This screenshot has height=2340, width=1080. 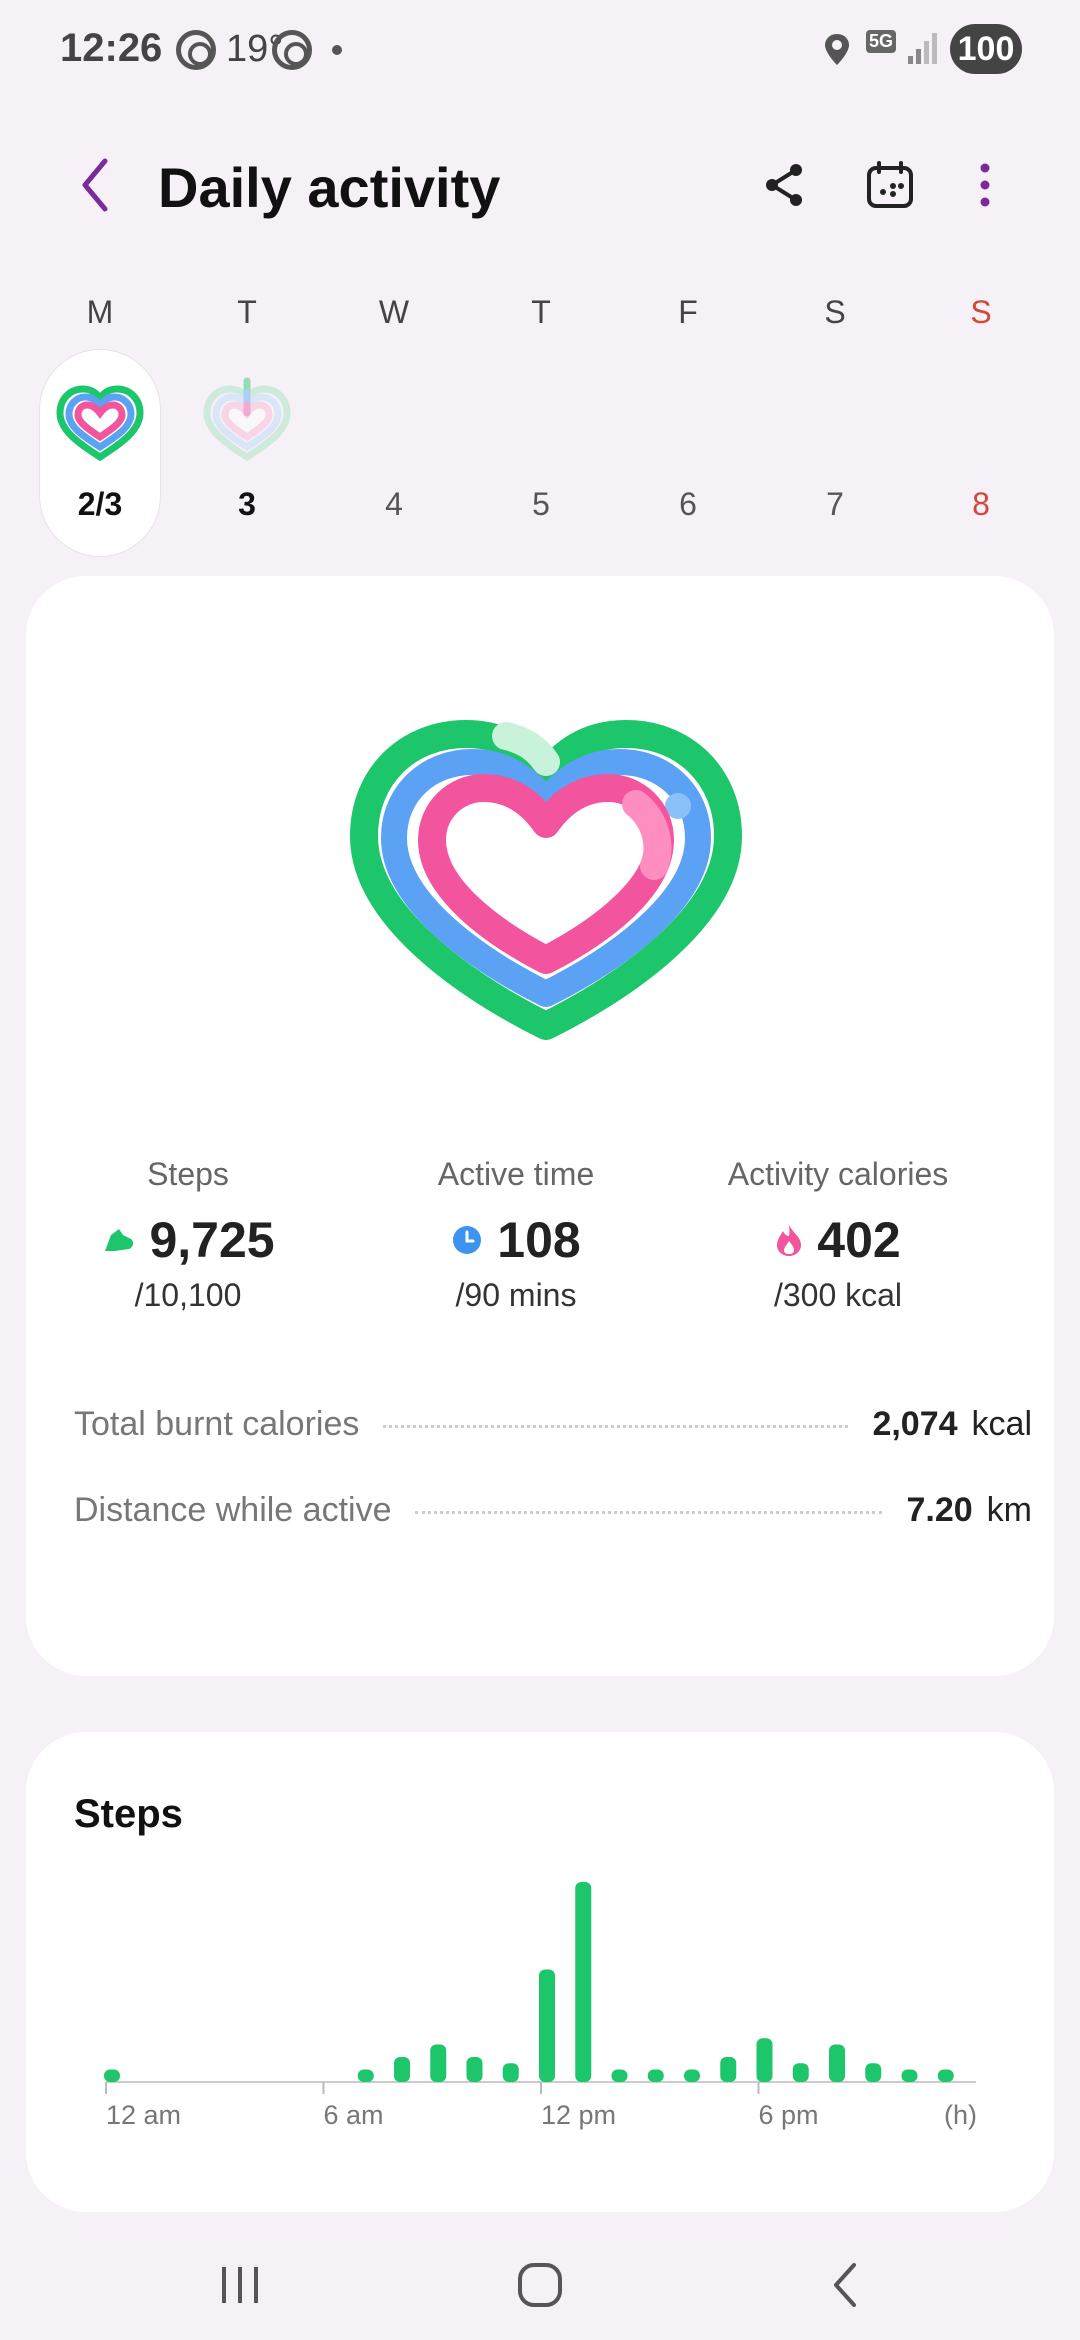 What do you see at coordinates (546, 880) in the screenshot?
I see `activity-rings-heart` at bounding box center [546, 880].